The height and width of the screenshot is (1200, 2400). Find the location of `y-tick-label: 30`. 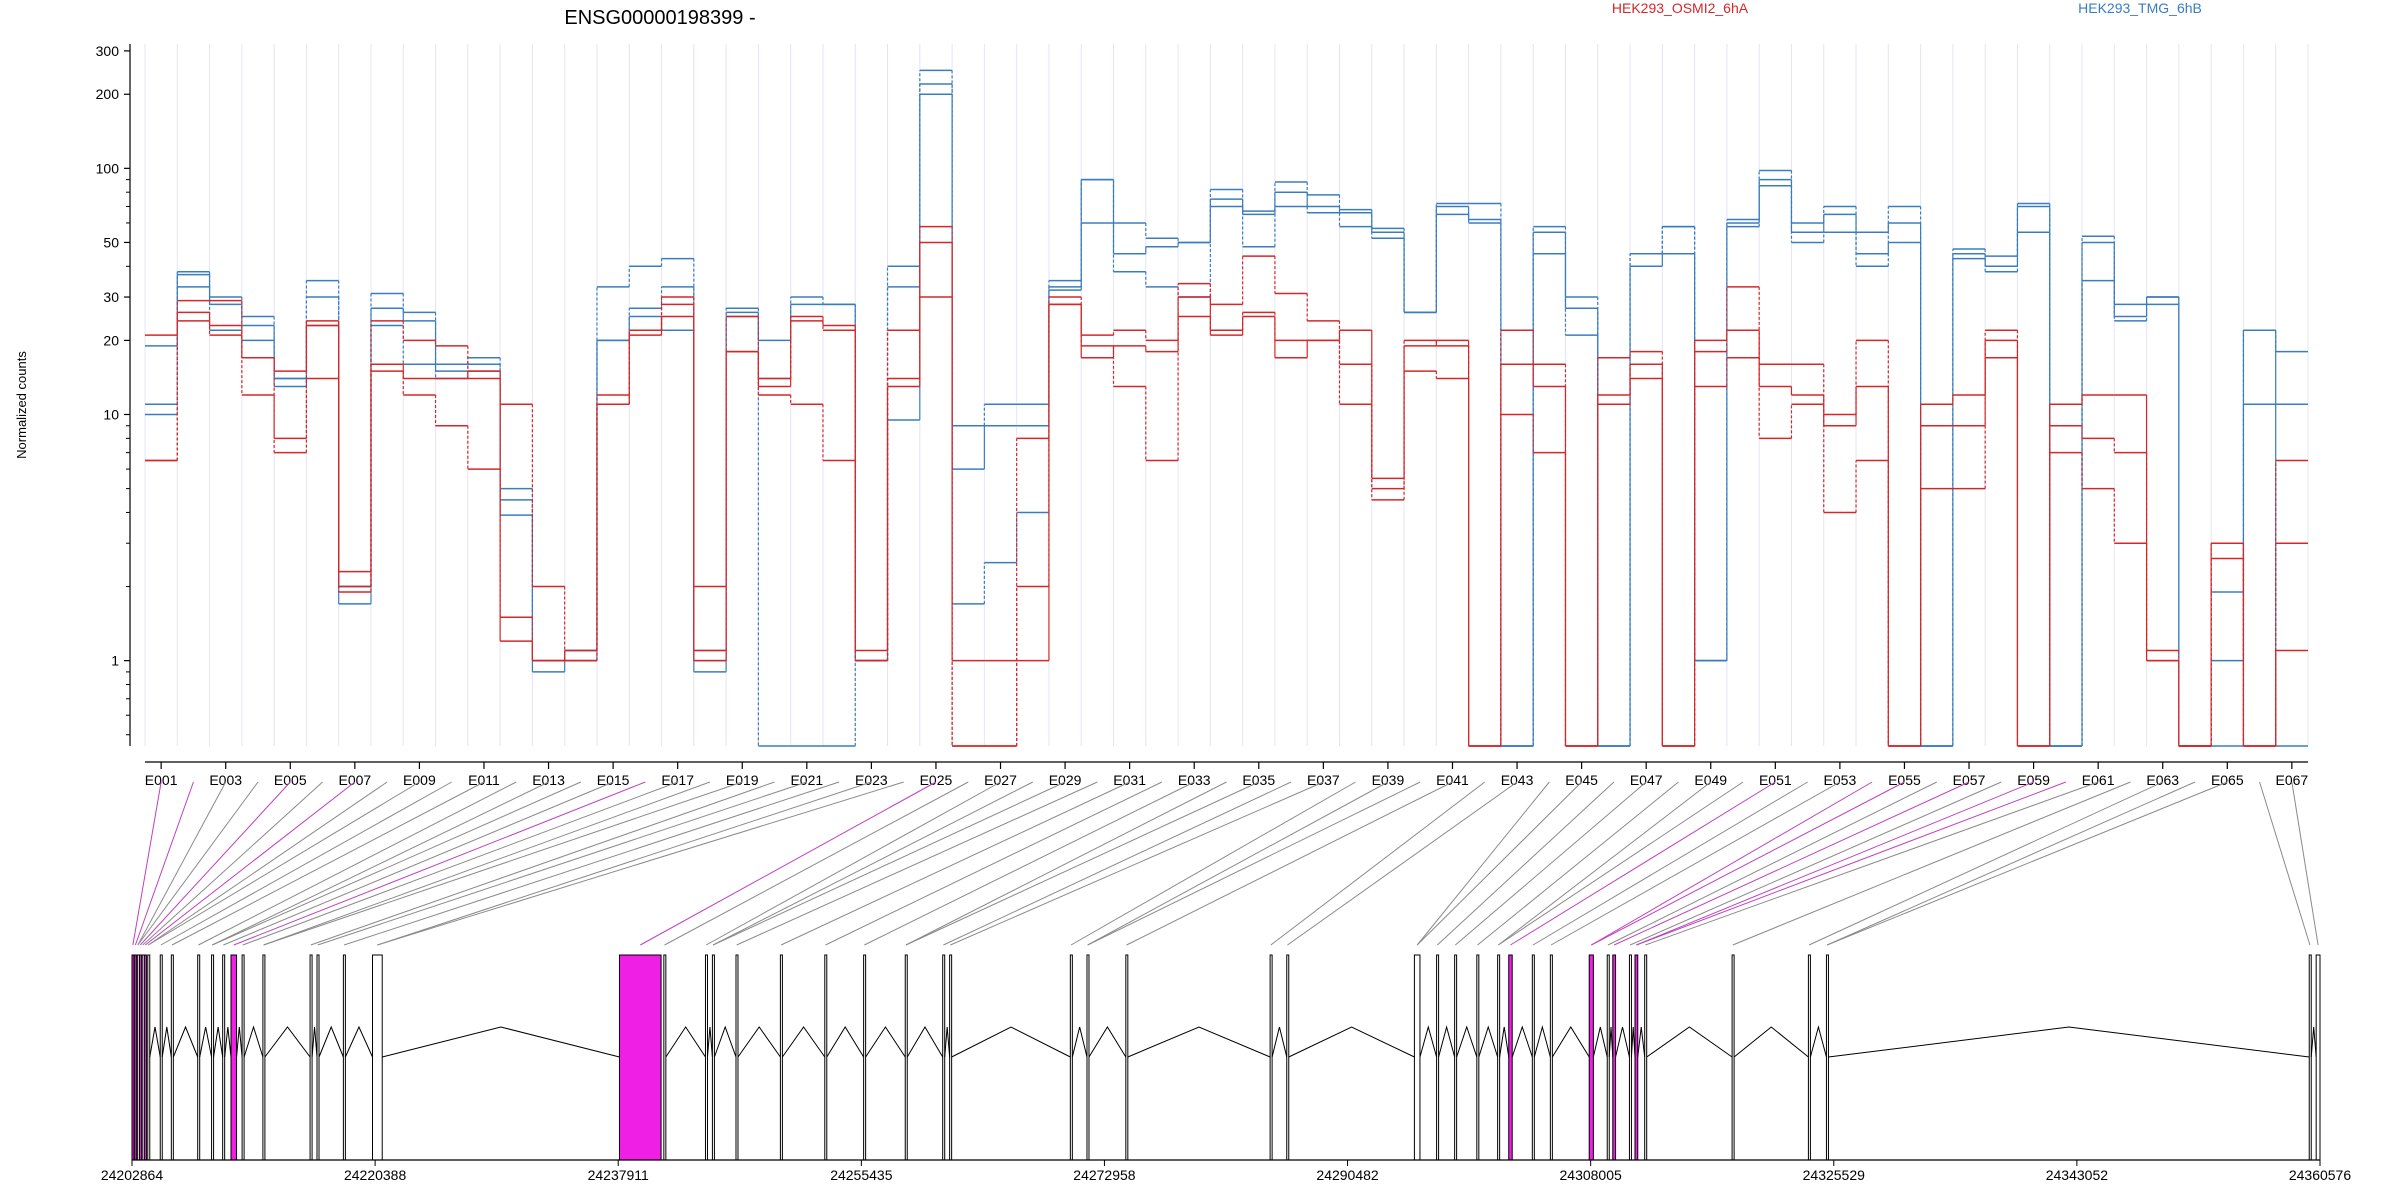

y-tick-label: 30 is located at coordinates (111, 297).